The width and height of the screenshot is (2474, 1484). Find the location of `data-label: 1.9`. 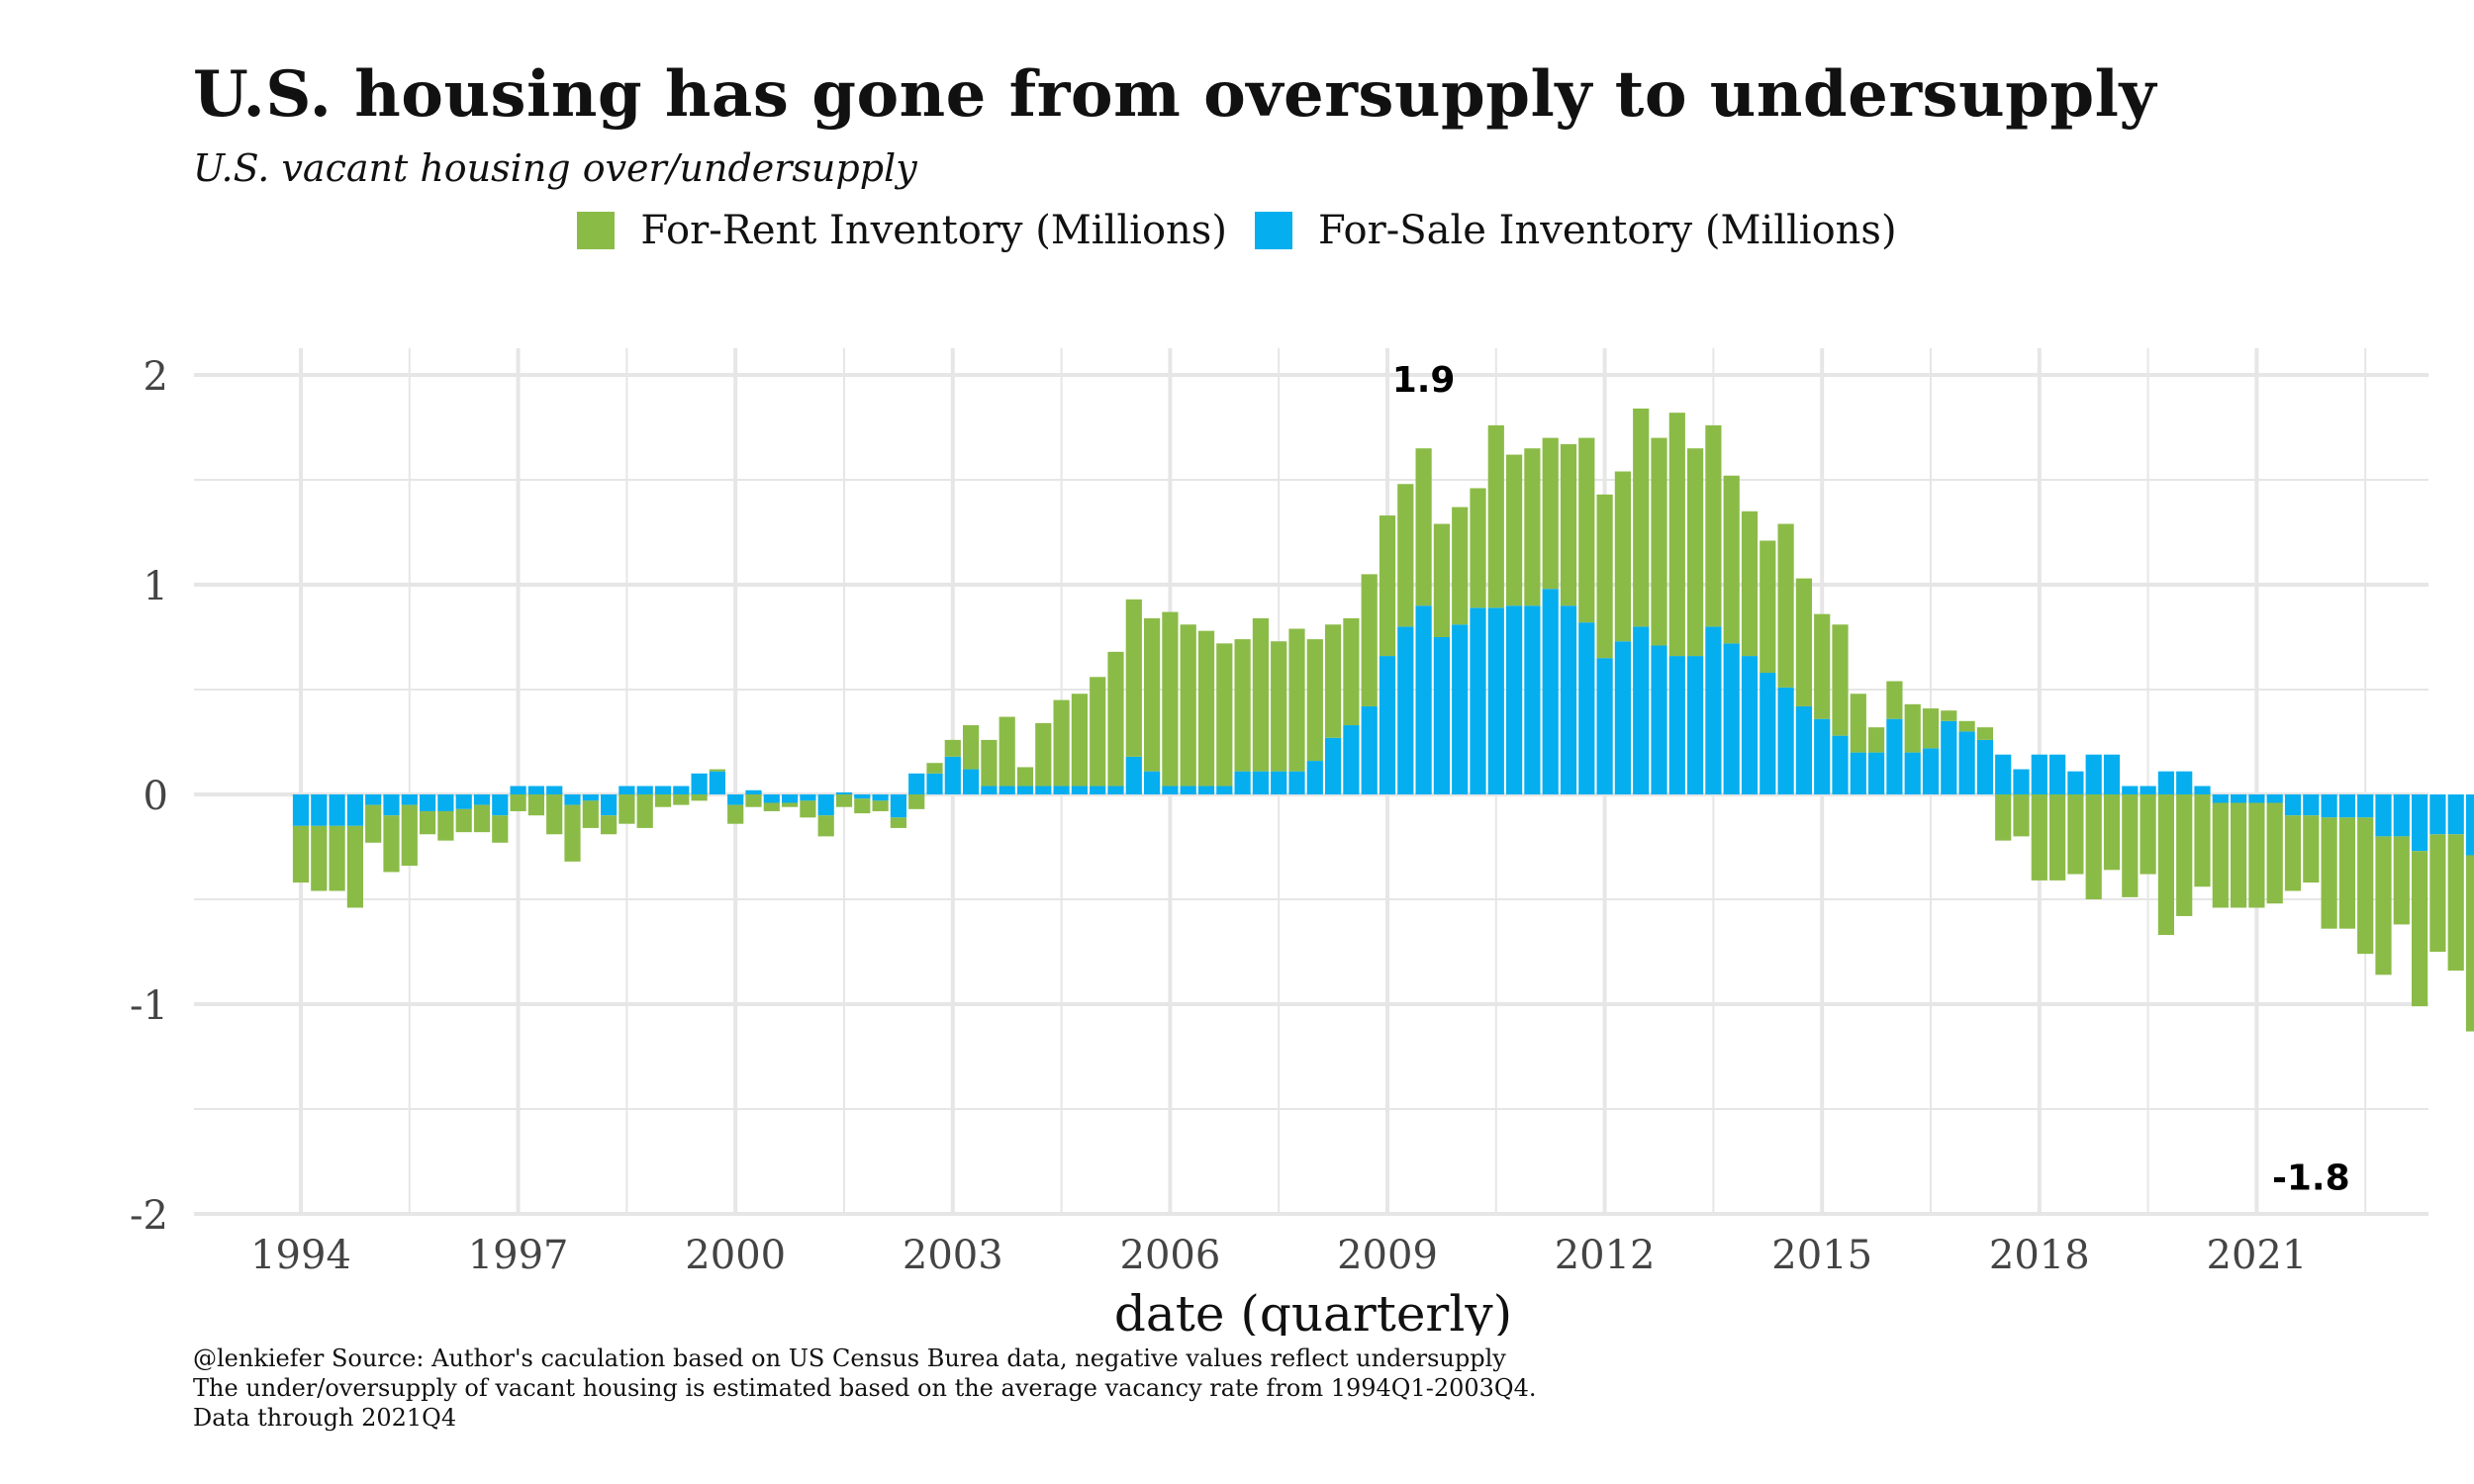

data-label: 1.9 is located at coordinates (1424, 380).